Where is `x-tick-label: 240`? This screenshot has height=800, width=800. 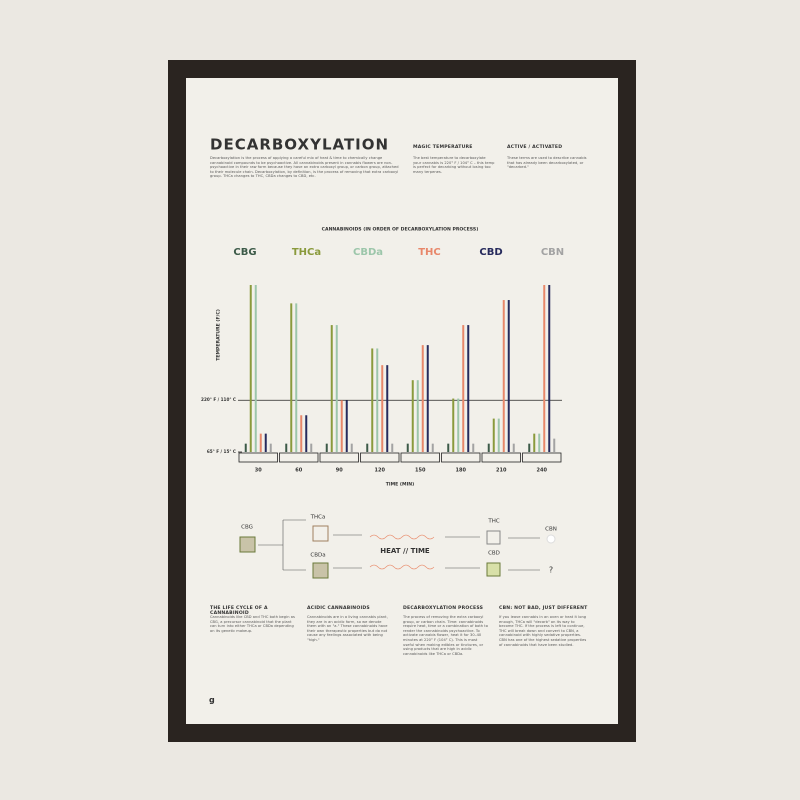
x-tick-label: 240 is located at coordinates (542, 471).